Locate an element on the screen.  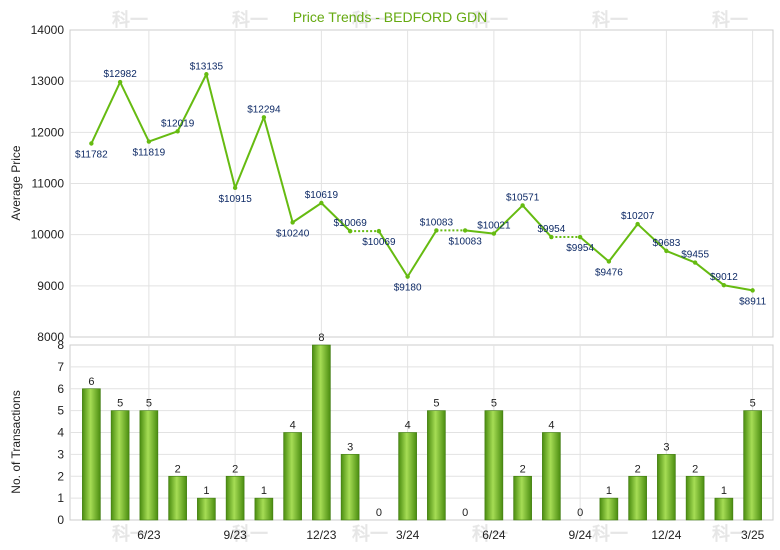
price-data-label: $9683 is located at coordinates (666, 243).